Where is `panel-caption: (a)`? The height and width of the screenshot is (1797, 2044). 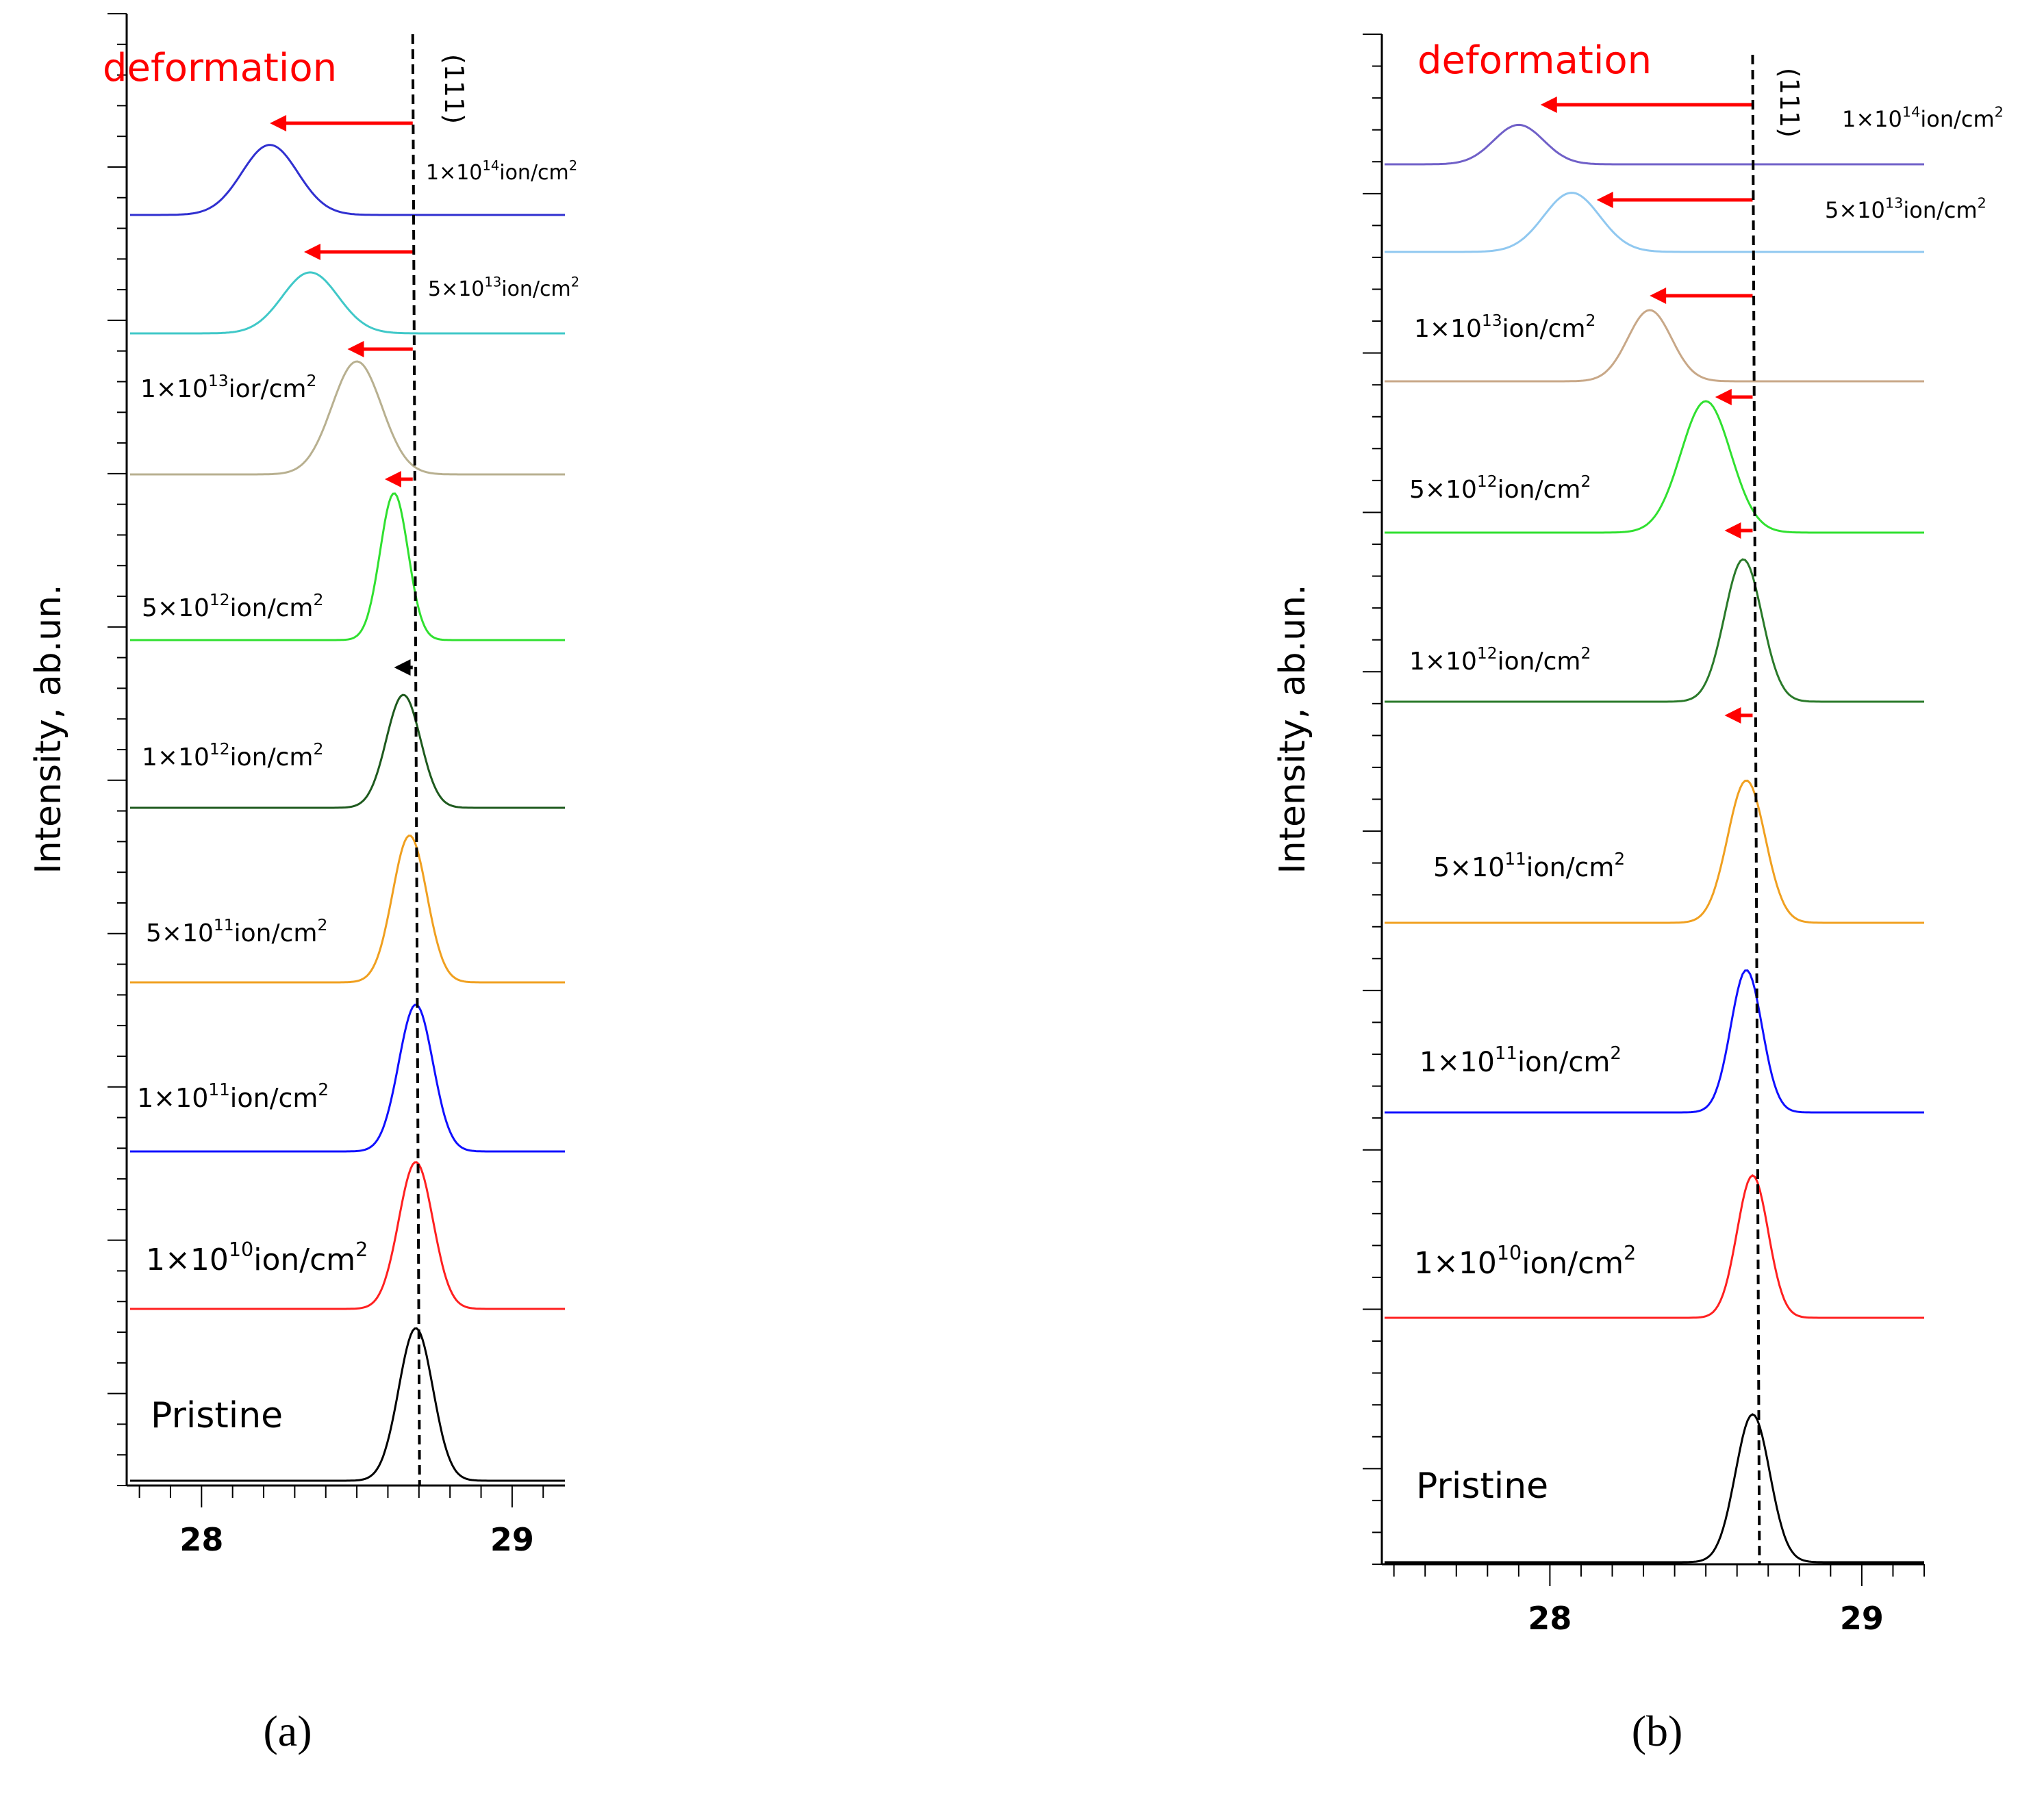 panel-caption: (a) is located at coordinates (287, 1731).